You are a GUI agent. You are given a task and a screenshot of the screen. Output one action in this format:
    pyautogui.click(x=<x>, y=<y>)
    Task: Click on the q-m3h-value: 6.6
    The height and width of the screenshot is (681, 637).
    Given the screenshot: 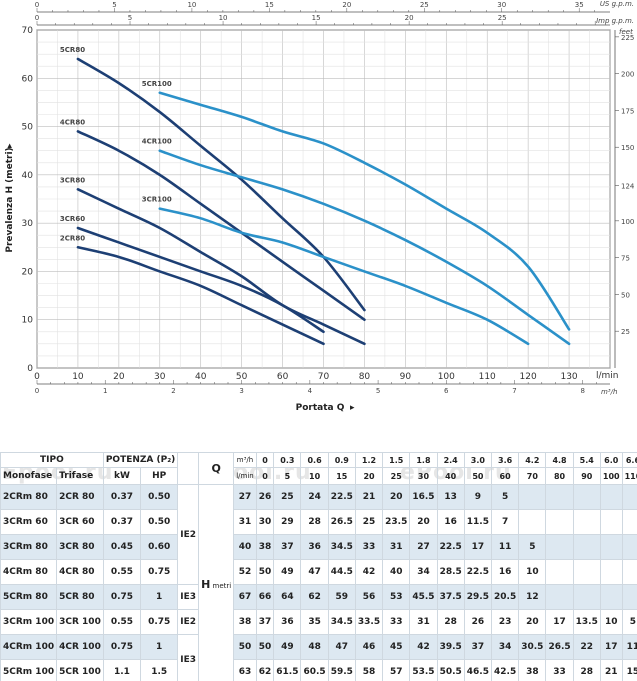 What is the action you would take?
    pyautogui.click(x=629, y=460)
    